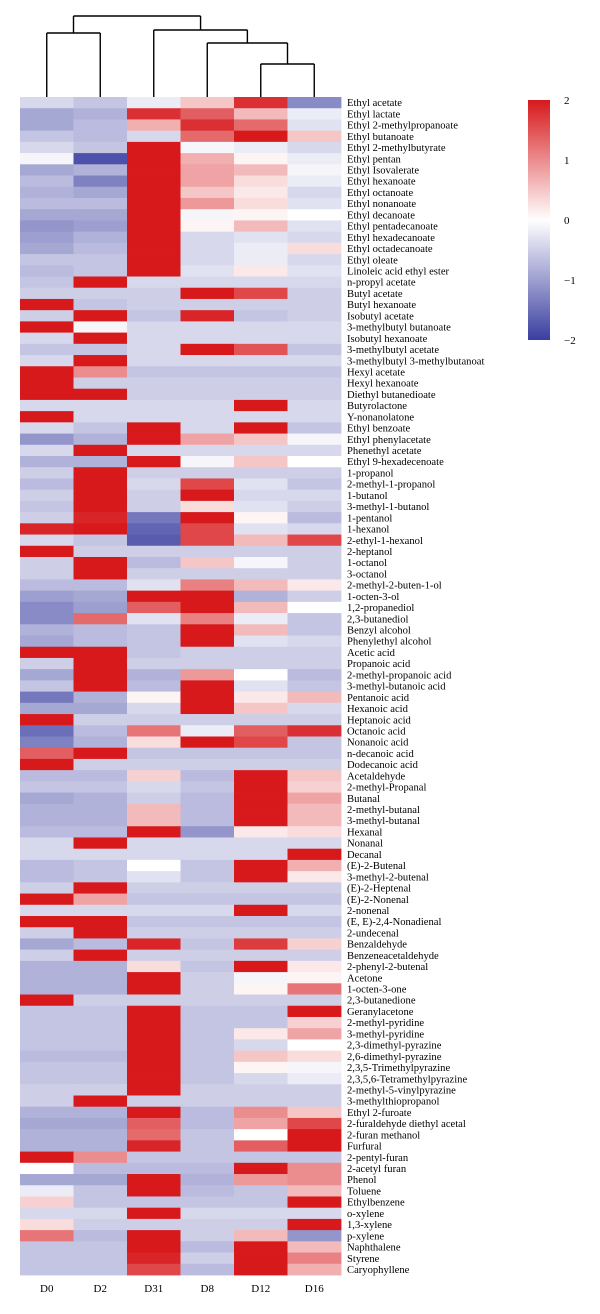 Image resolution: width=600 pixels, height=1314 pixels. Describe the element at coordinates (370, 473) in the screenshot. I see `row-label: 1-propanol` at that location.